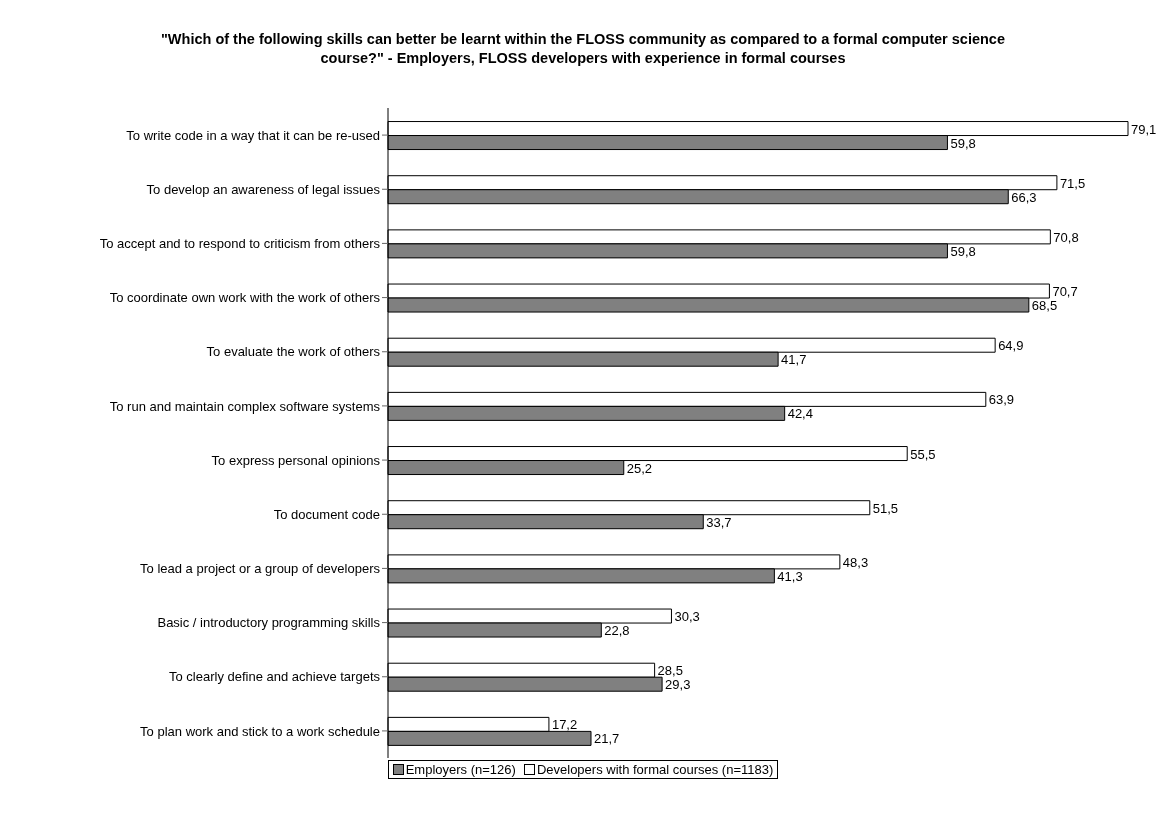 This screenshot has height=816, width=1167. I want to click on data-label: 55,5, so click(923, 454).